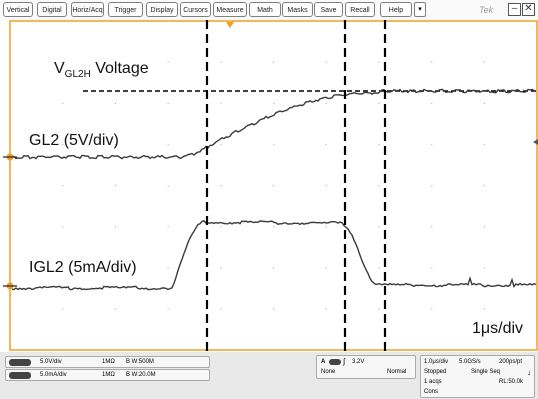 Image resolution: width=538 pixels, height=399 pixels. What do you see at coordinates (328, 372) in the screenshot?
I see `trigger-coupling: None` at bounding box center [328, 372].